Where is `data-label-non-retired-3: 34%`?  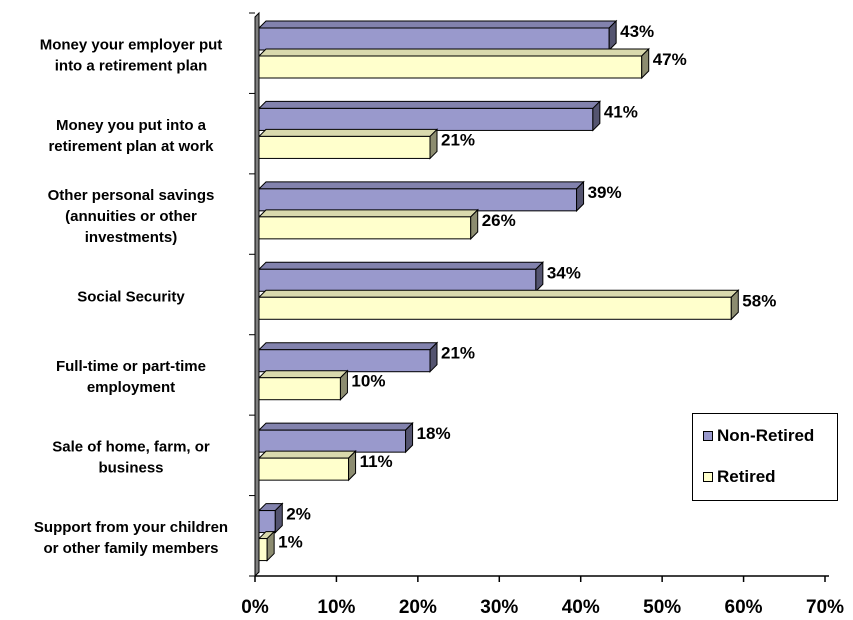 data-label-non-retired-3: 34% is located at coordinates (564, 272).